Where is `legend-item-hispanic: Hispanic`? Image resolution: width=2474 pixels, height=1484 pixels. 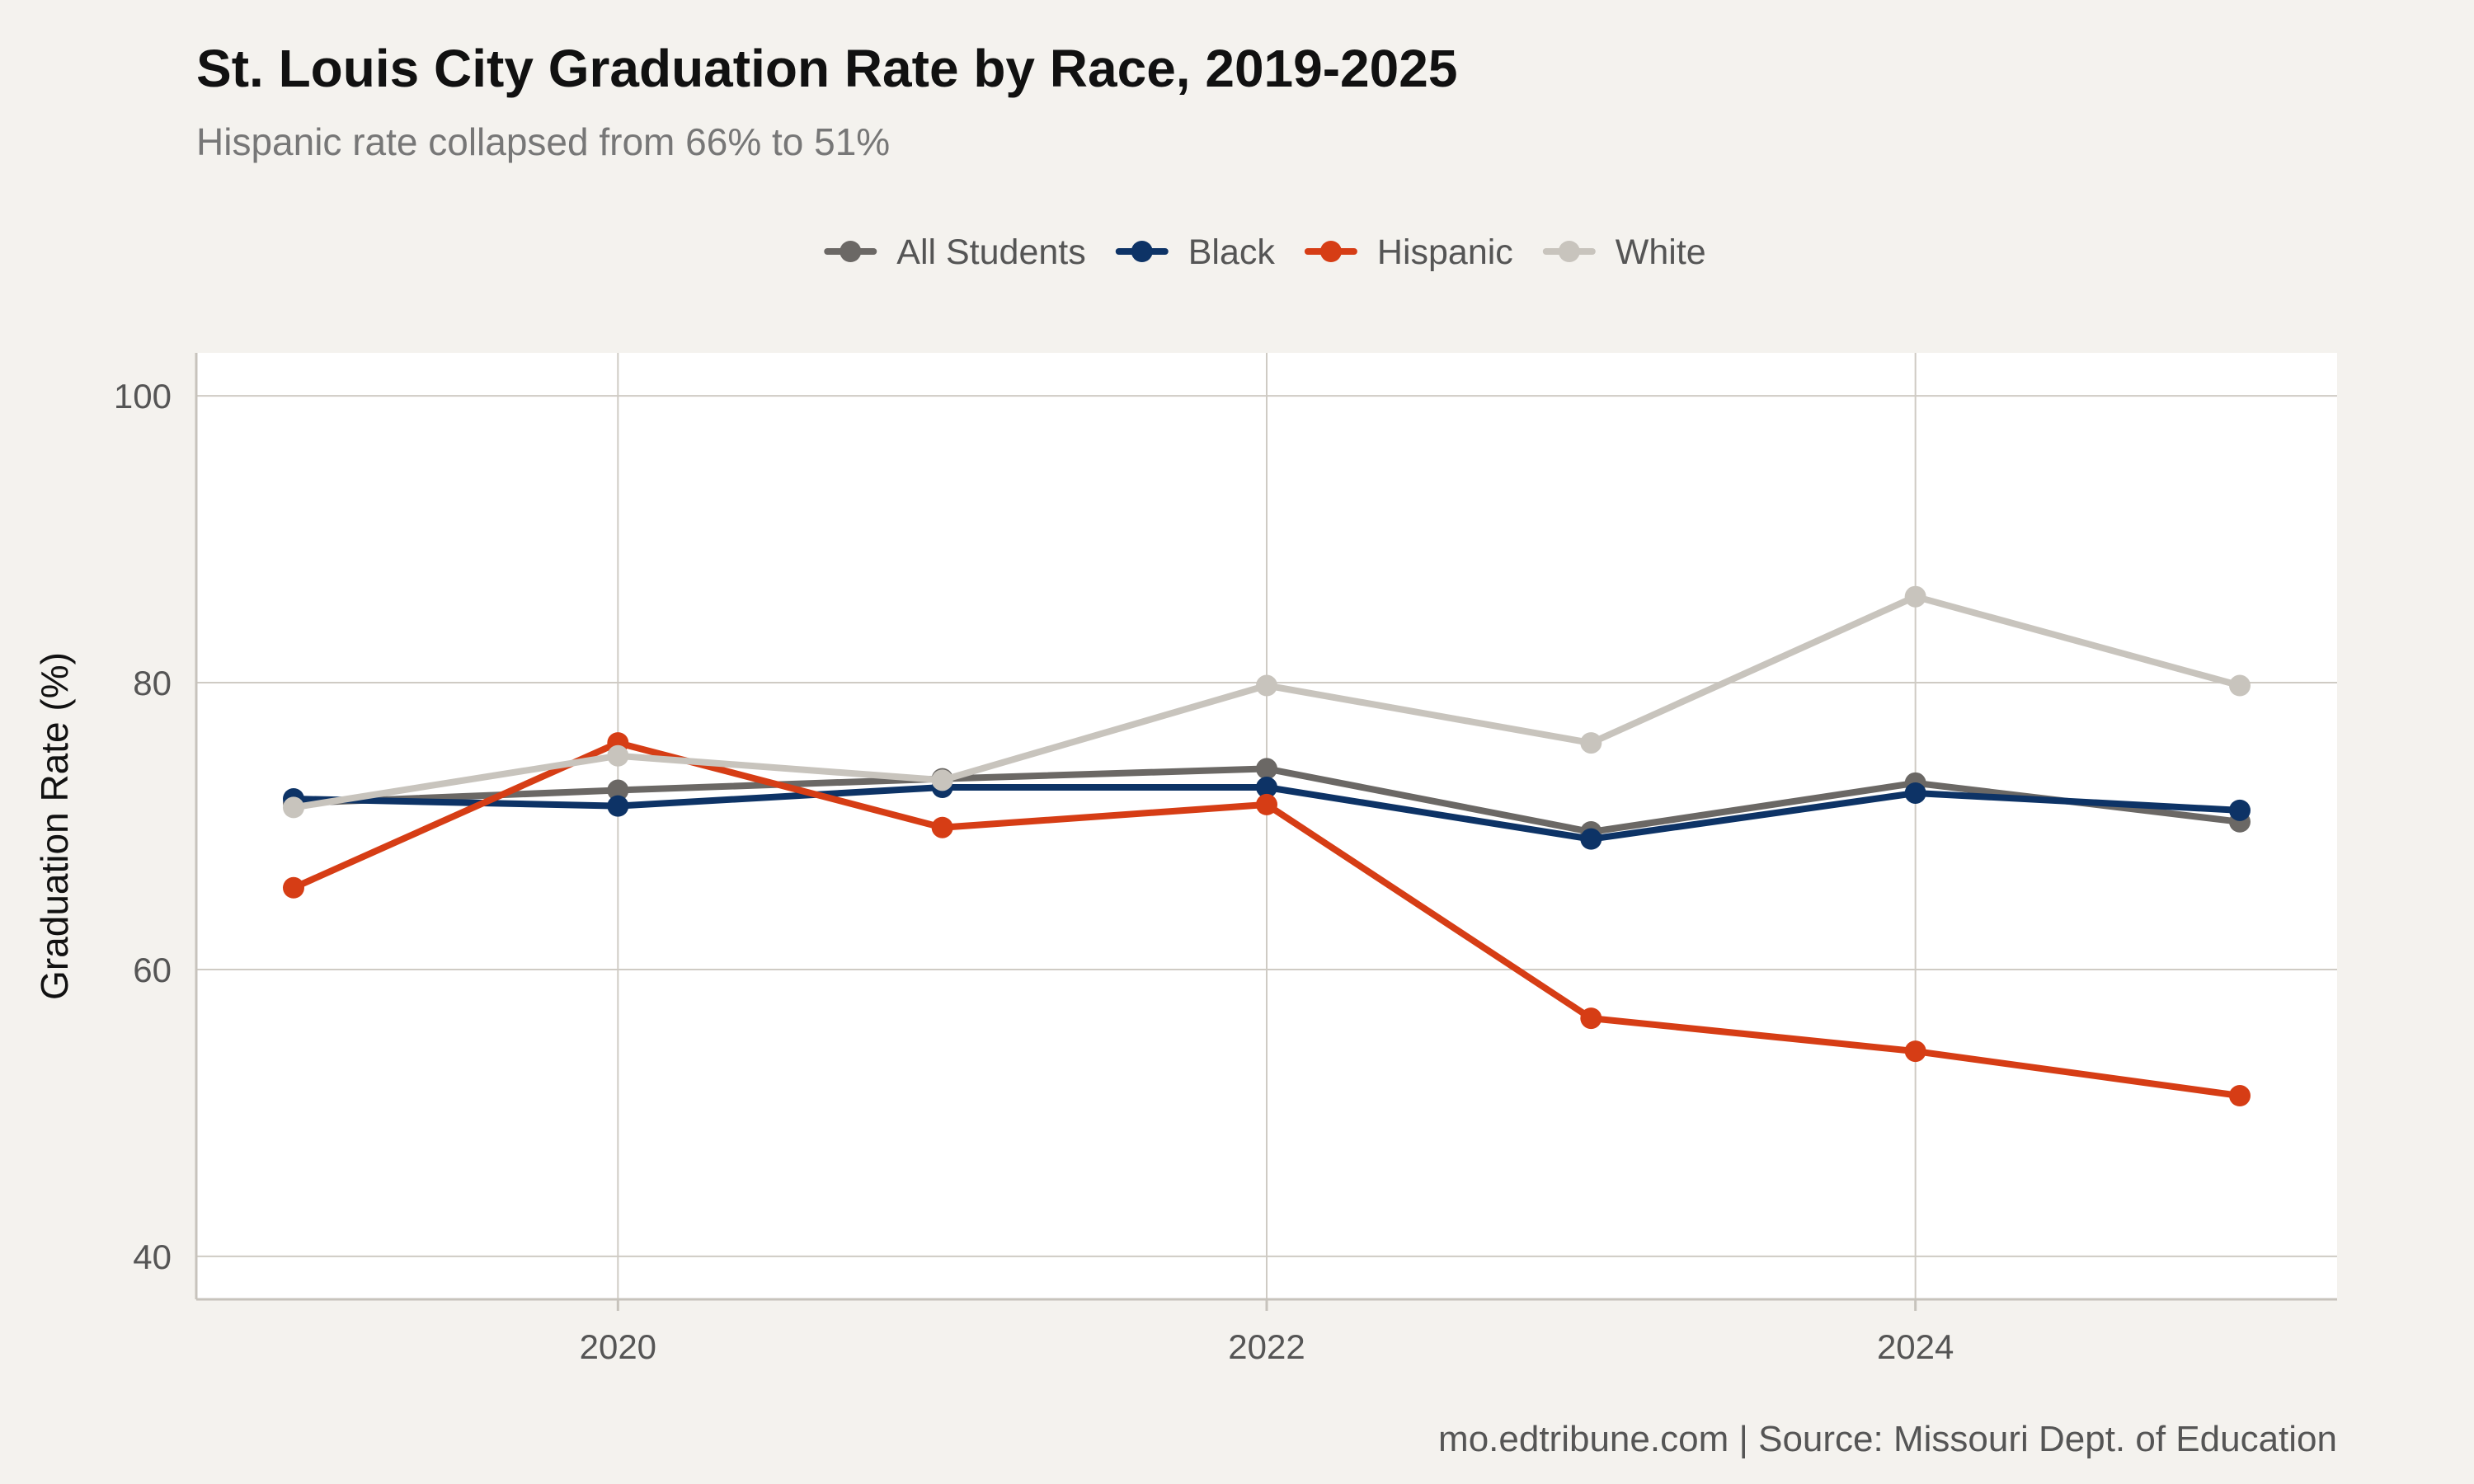
legend-item-hispanic: Hispanic is located at coordinates (1408, 252).